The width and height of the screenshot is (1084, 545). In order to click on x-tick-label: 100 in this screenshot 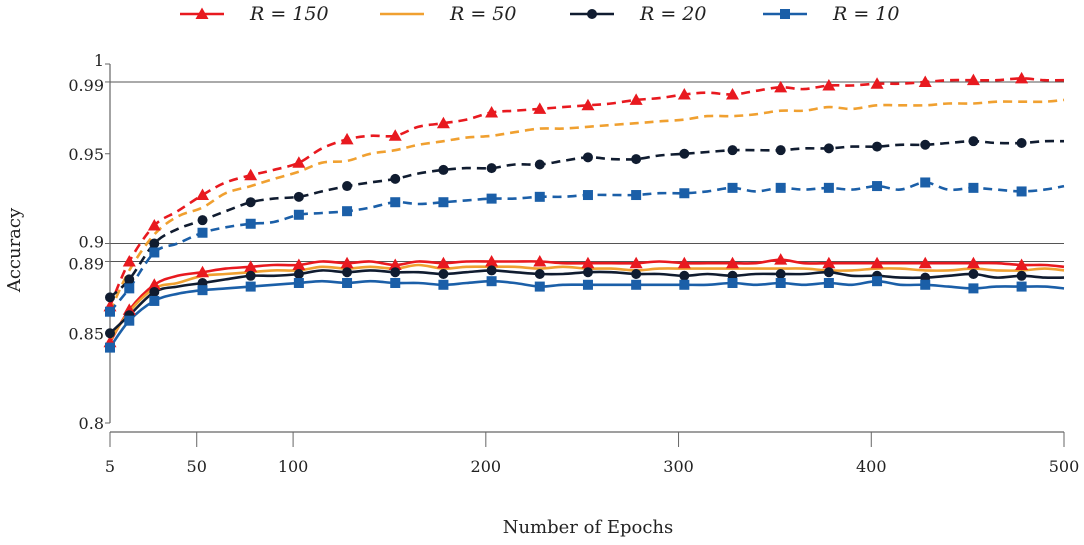, I will do `click(293, 466)`.